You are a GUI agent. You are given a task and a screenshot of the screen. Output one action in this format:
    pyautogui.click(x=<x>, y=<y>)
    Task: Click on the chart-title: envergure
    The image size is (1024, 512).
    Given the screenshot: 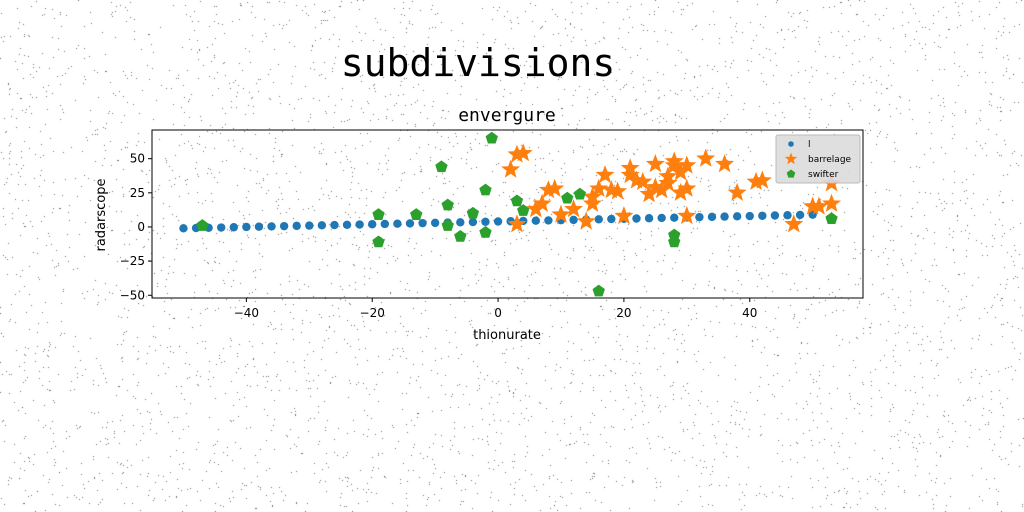 What is the action you would take?
    pyautogui.click(x=507, y=115)
    